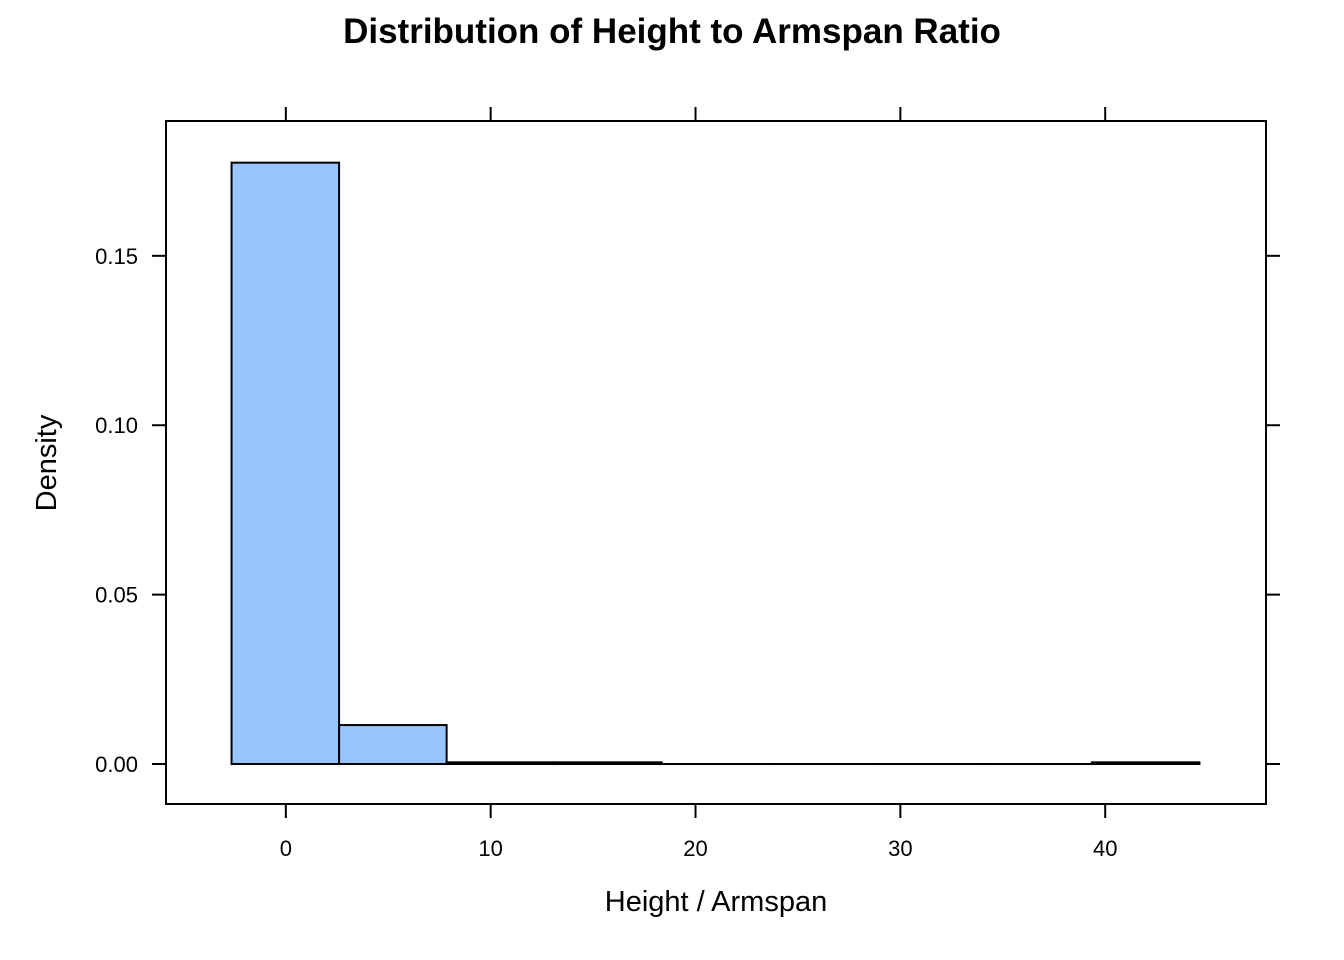 The width and height of the screenshot is (1344, 960). Describe the element at coordinates (47, 462) in the screenshot. I see `y-axis-label: Density` at that location.